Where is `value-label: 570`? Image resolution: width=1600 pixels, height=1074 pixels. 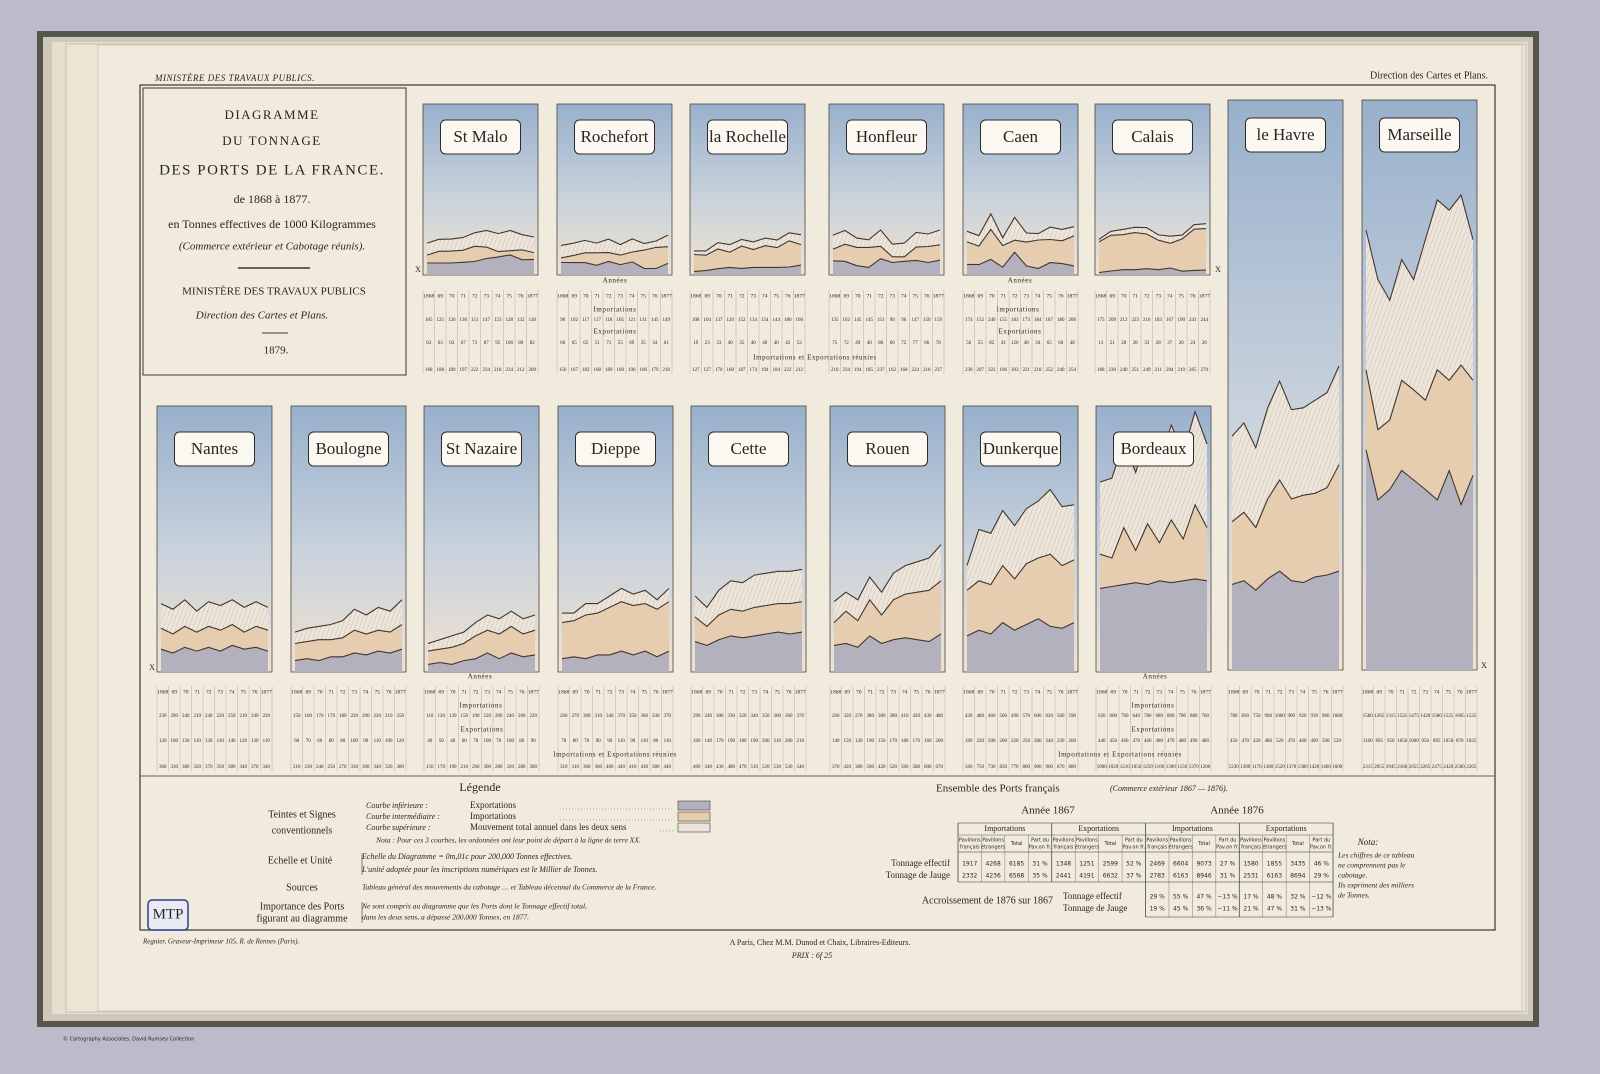
value-label: 570 is located at coordinates (1027, 716).